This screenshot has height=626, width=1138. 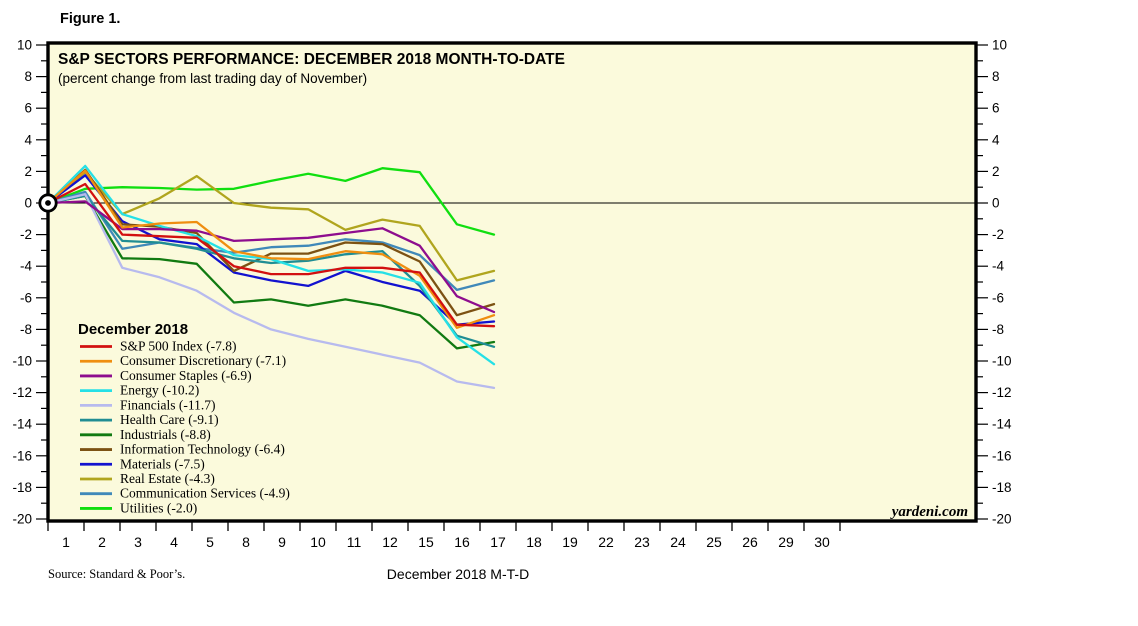 I want to click on series-line-s-p-500-index, so click(x=271, y=255).